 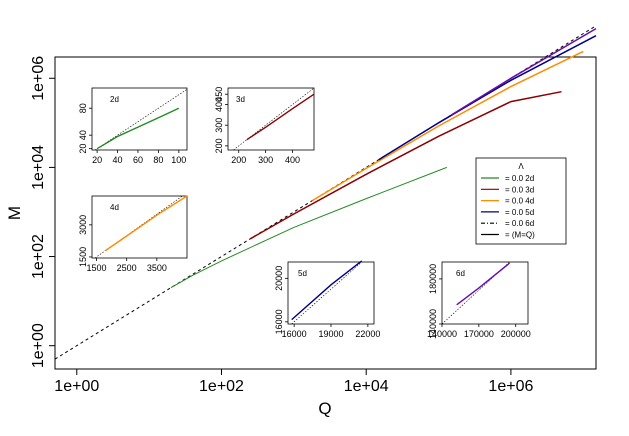 What do you see at coordinates (433, 324) in the screenshot?
I see `inset-6d-y-tick-label: 140000` at bounding box center [433, 324].